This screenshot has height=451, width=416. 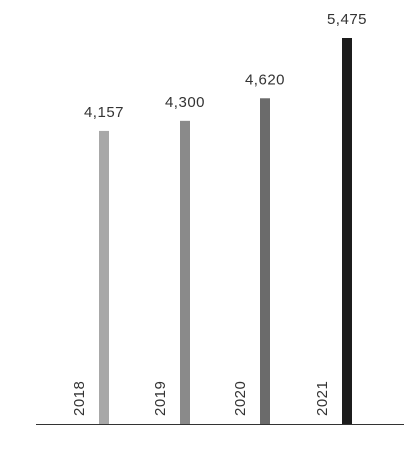 I want to click on bar-2021, so click(x=347, y=231).